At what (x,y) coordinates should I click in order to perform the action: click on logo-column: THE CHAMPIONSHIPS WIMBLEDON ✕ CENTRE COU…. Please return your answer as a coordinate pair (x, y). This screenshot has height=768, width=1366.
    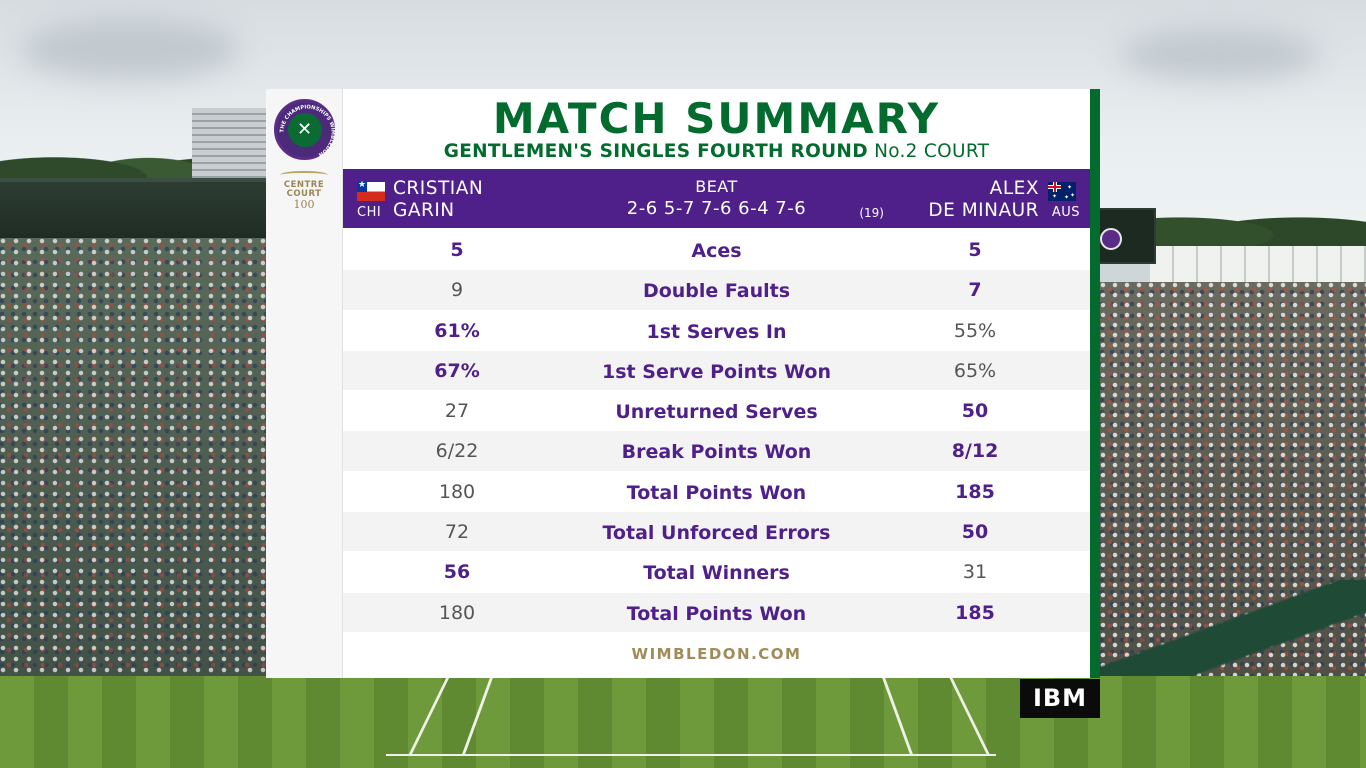
    Looking at the image, I should click on (304, 383).